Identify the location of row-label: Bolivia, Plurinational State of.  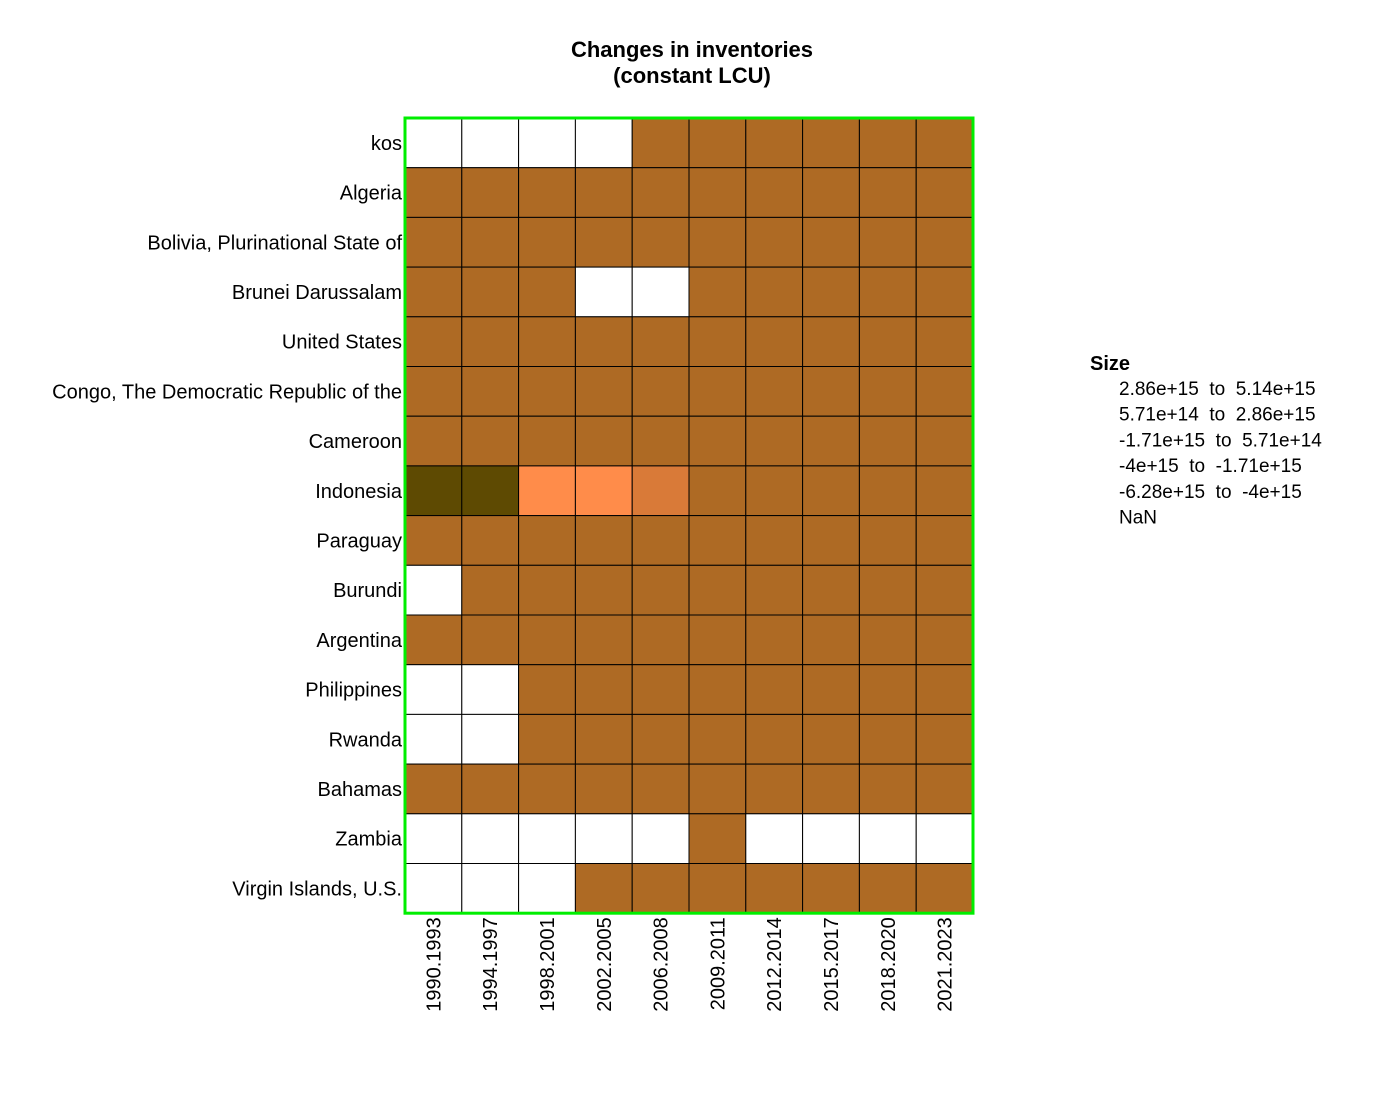
(274, 243).